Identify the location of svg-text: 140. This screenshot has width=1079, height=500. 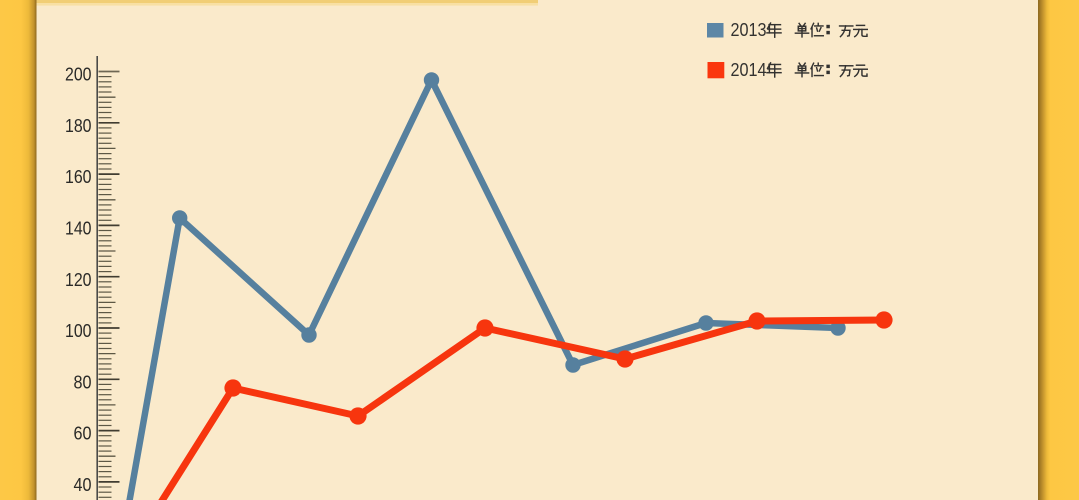
(78, 229).